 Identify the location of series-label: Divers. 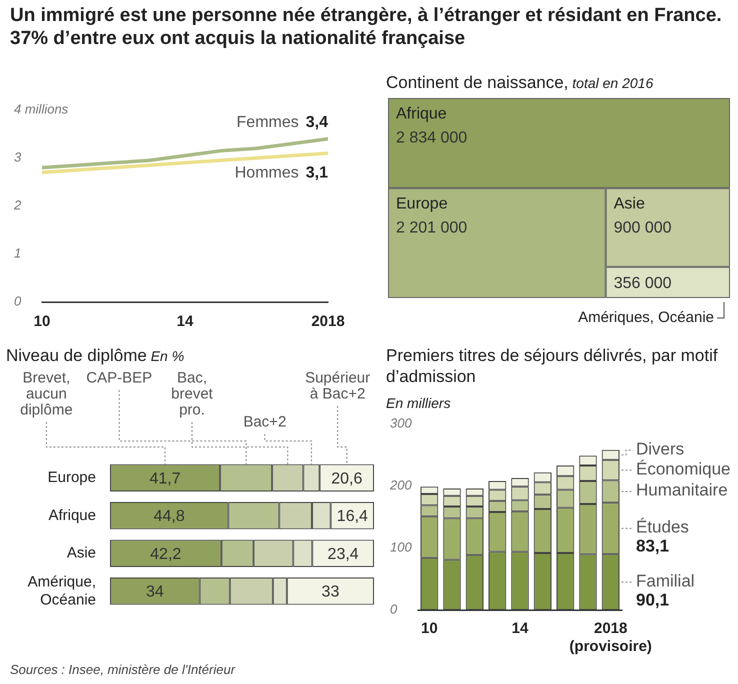
(660, 448).